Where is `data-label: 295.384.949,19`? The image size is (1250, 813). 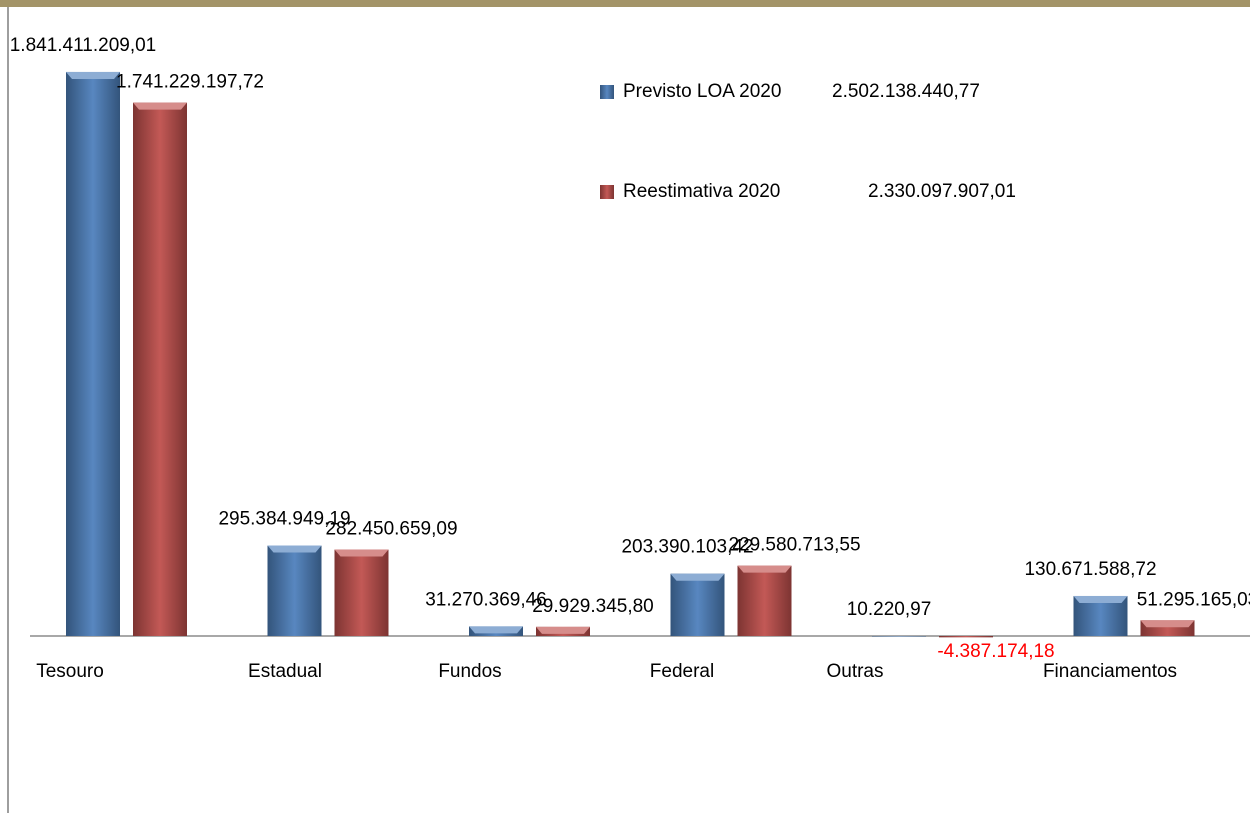
data-label: 295.384.949,19 is located at coordinates (284, 519).